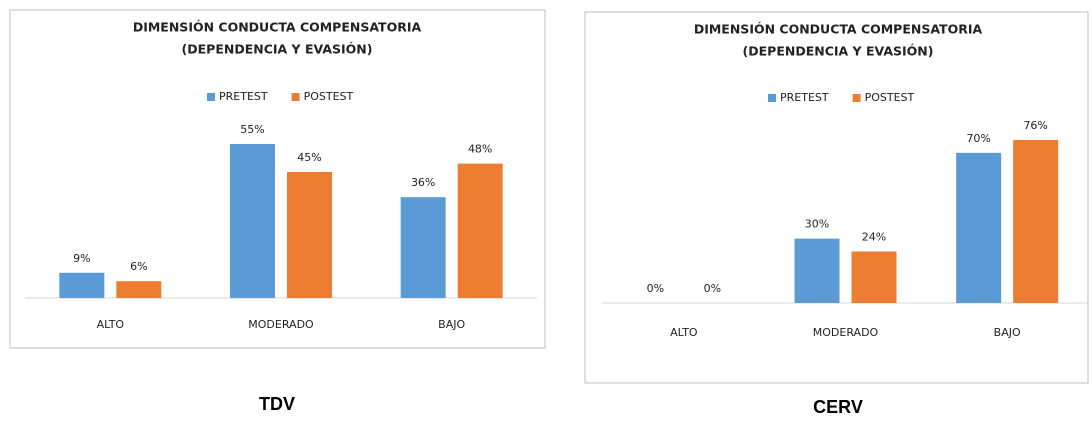 The image size is (1092, 421). Describe the element at coordinates (978, 138) in the screenshot. I see `value-label: 70%` at that location.